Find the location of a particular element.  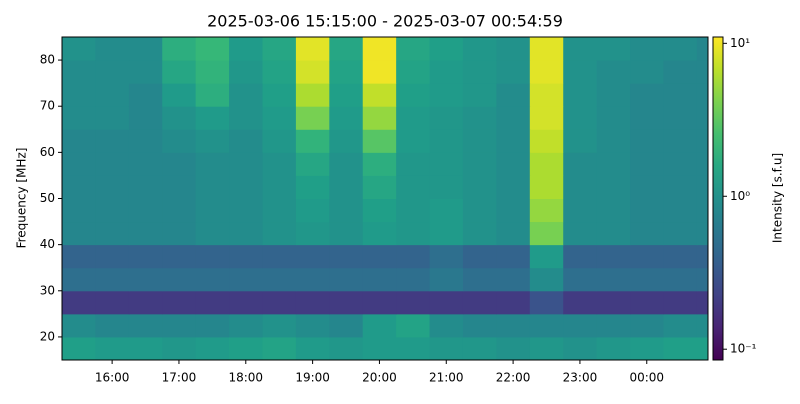

x-tick-label: 16:00 is located at coordinates (112, 378).